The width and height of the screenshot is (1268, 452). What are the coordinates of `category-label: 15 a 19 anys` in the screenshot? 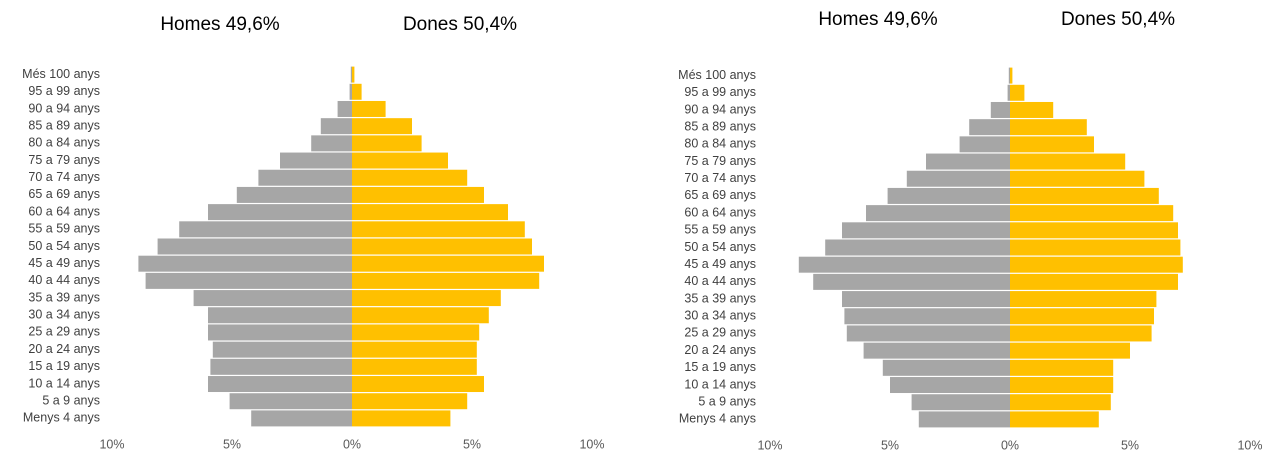 It's located at (64, 366).